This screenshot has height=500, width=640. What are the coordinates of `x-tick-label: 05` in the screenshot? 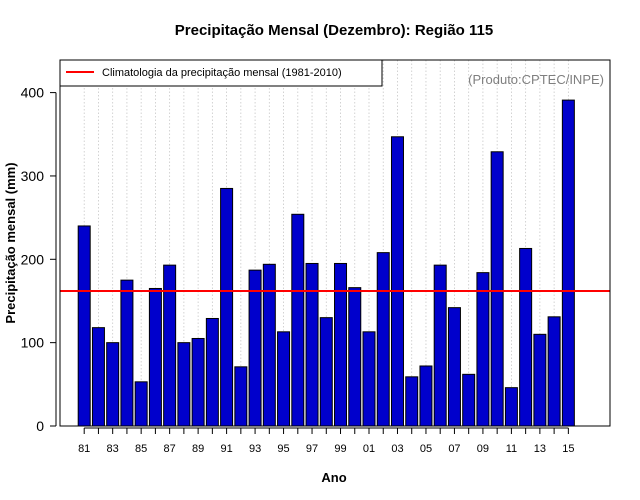 It's located at (426, 449).